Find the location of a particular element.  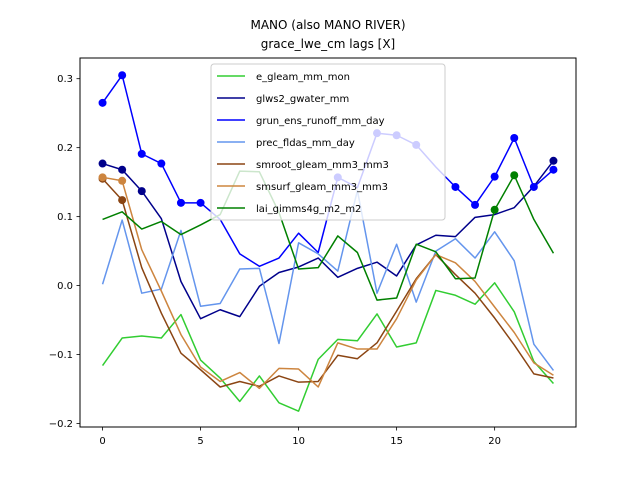

y-tick-label: −0.1 is located at coordinates (61, 355).